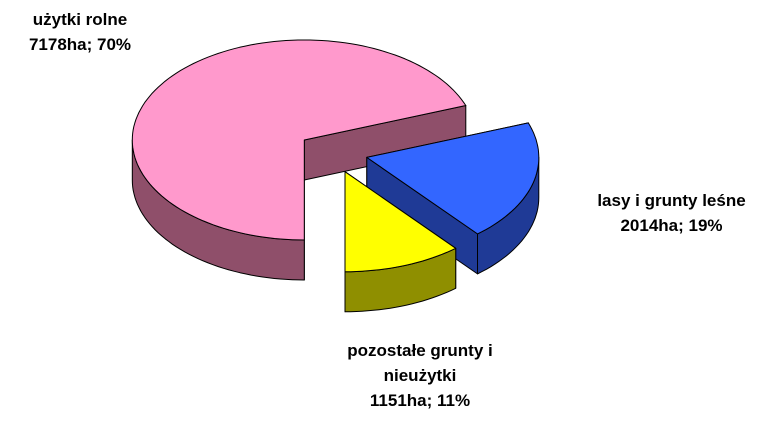  I want to click on pie-slice, so click(400, 242).